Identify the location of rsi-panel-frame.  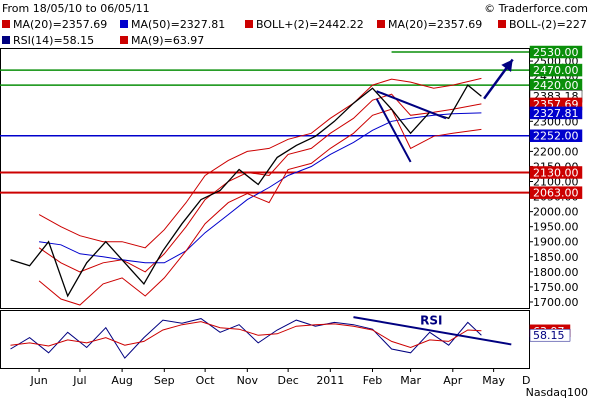
(265, 339).